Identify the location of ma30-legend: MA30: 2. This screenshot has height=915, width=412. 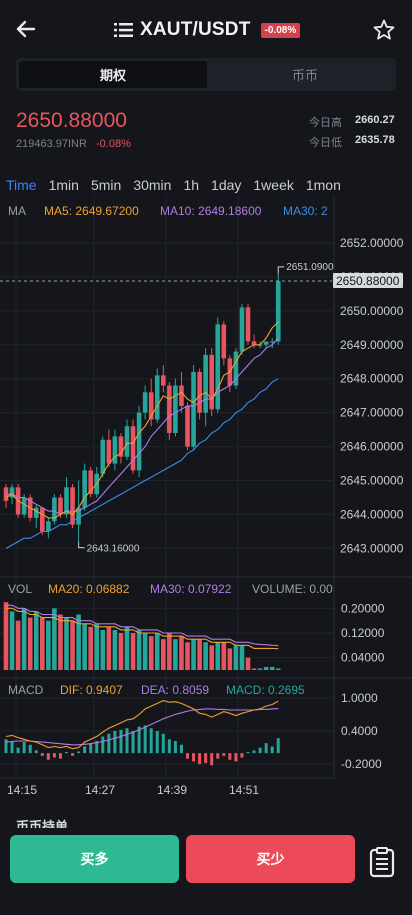
(305, 211).